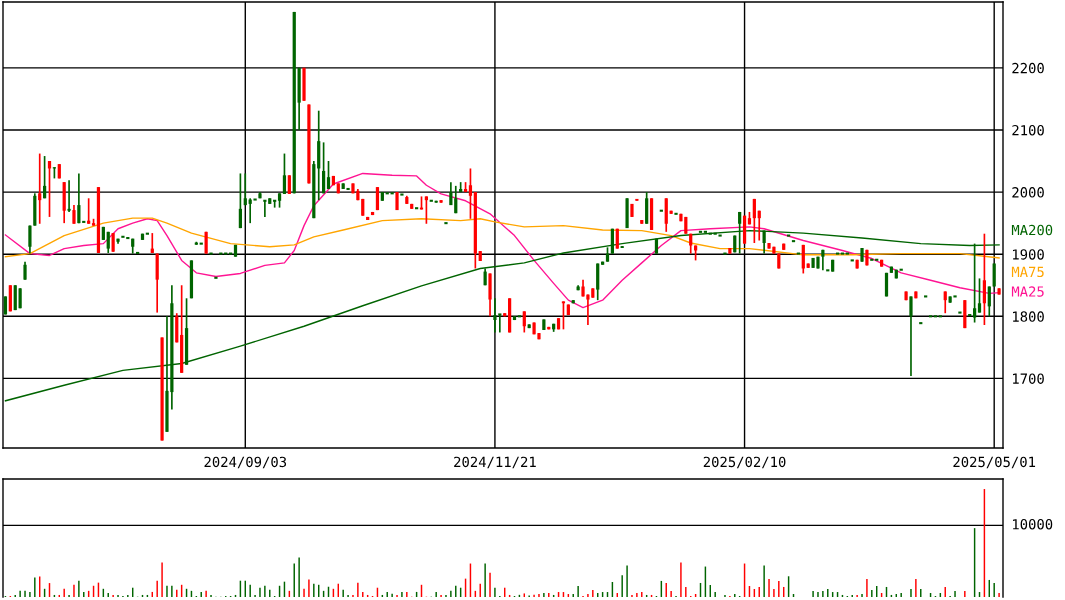 The height and width of the screenshot is (600, 1065). What do you see at coordinates (1028, 378) in the screenshot?
I see `y-tick-label: 1700` at bounding box center [1028, 378].